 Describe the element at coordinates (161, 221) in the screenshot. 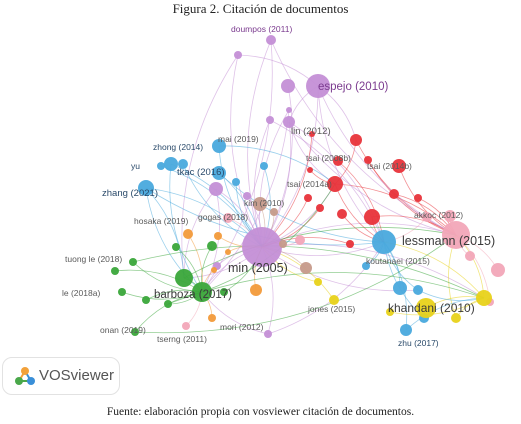

I see `node-label: hosaka (2019)` at that location.